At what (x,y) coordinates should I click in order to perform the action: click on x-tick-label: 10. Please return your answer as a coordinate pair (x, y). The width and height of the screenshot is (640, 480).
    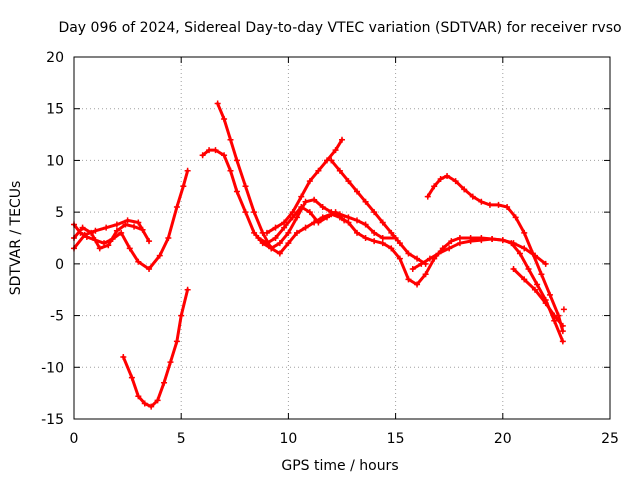
    Looking at the image, I should click on (288, 439).